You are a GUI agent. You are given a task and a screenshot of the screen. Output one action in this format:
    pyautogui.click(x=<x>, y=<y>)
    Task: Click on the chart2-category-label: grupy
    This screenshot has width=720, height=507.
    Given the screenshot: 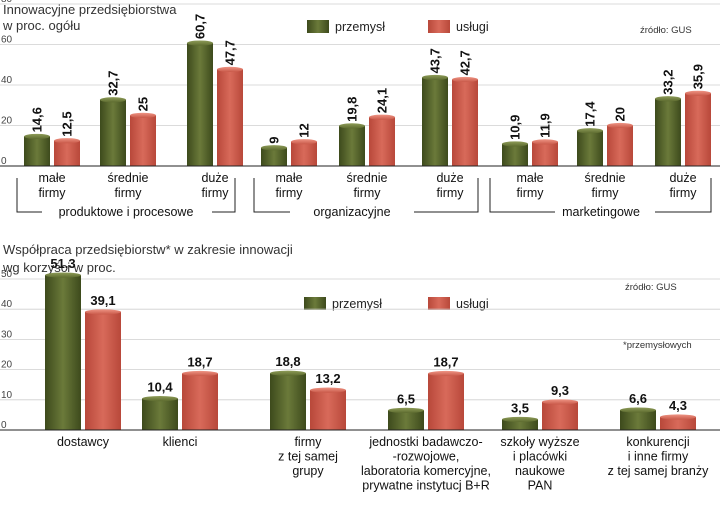 What is the action you would take?
    pyautogui.click(x=308, y=471)
    